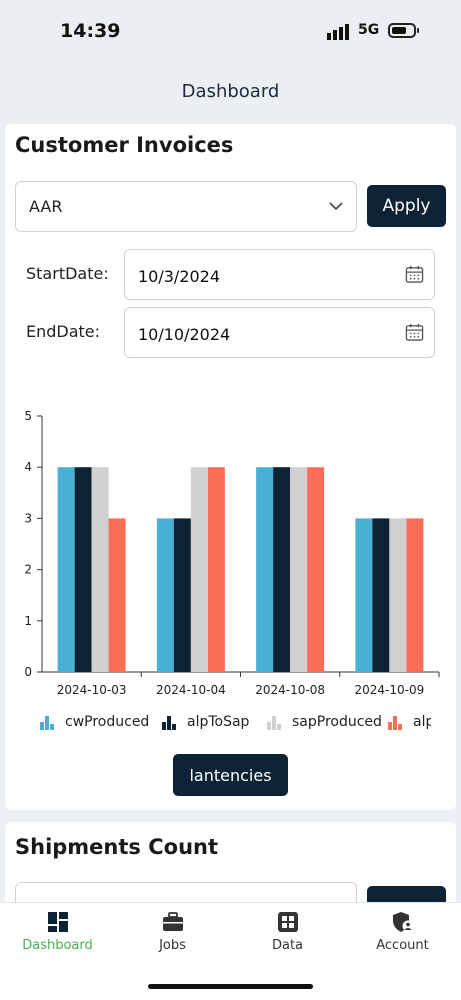 This screenshot has height=1000, width=461. Describe the element at coordinates (287, 922) in the screenshot. I see `grid-icon` at that location.